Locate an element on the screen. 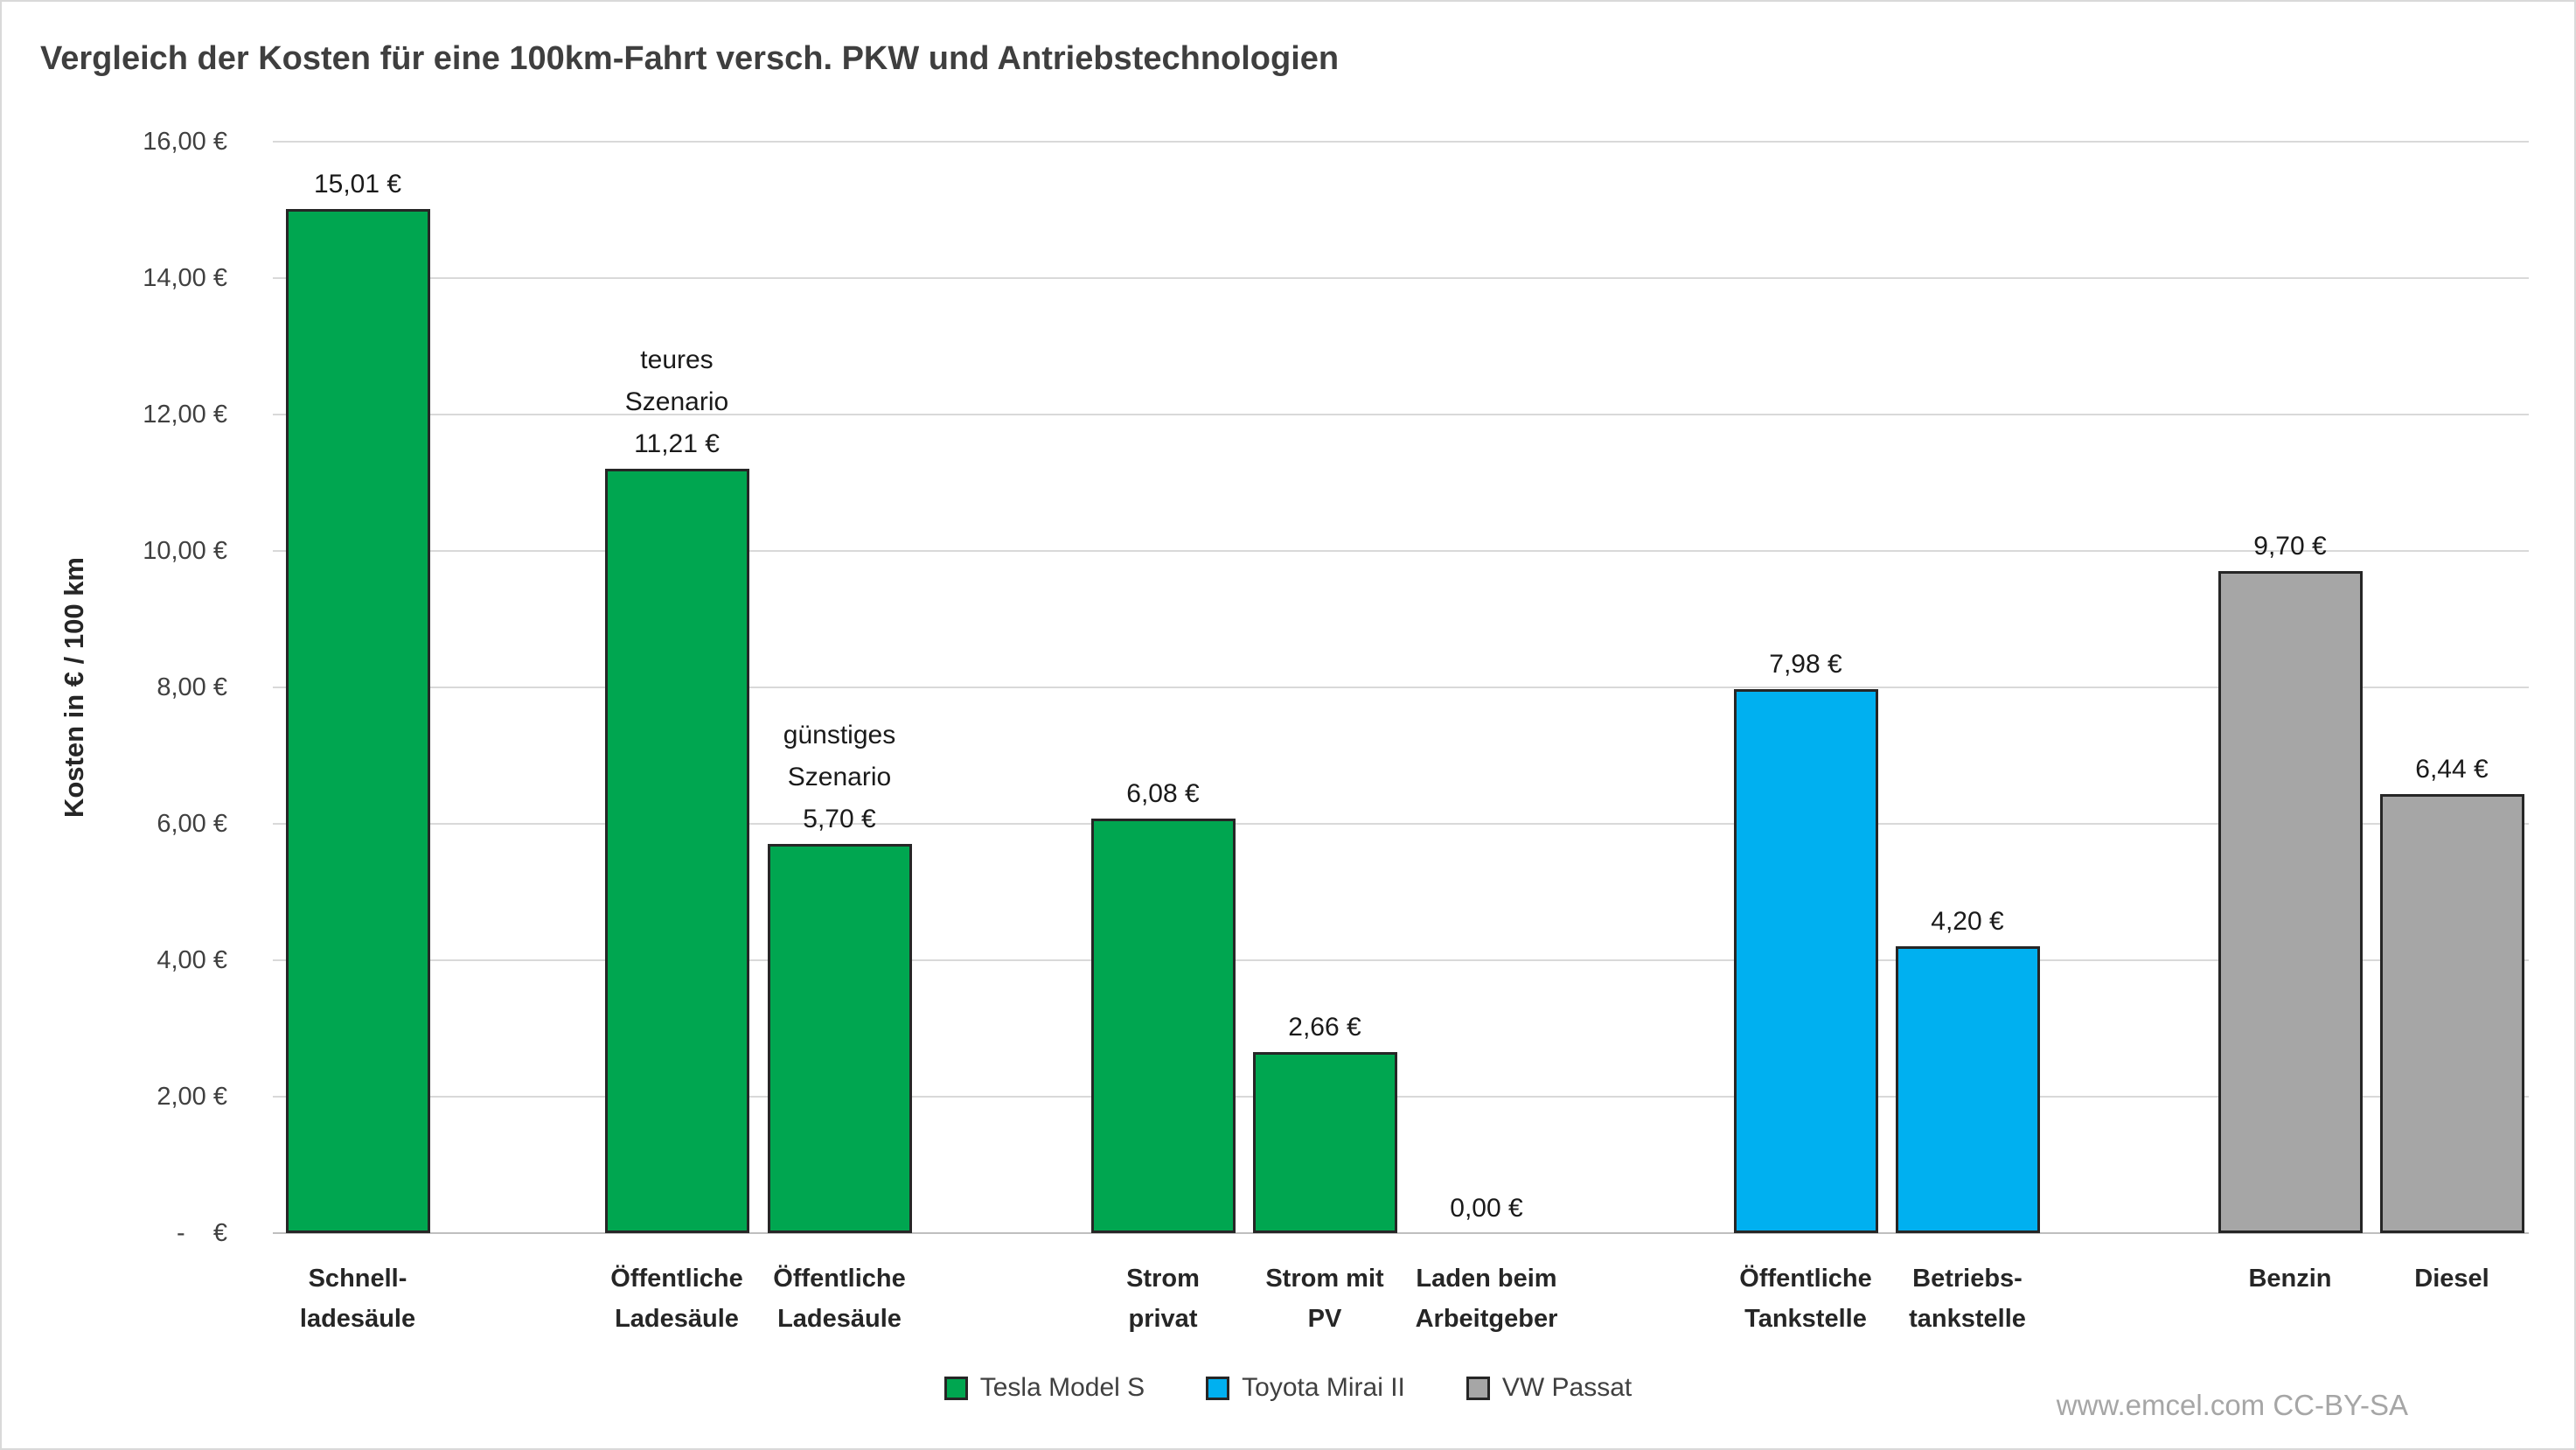 This screenshot has width=2576, height=1450. x-category-label: Strom mit PV is located at coordinates (1324, 1299).